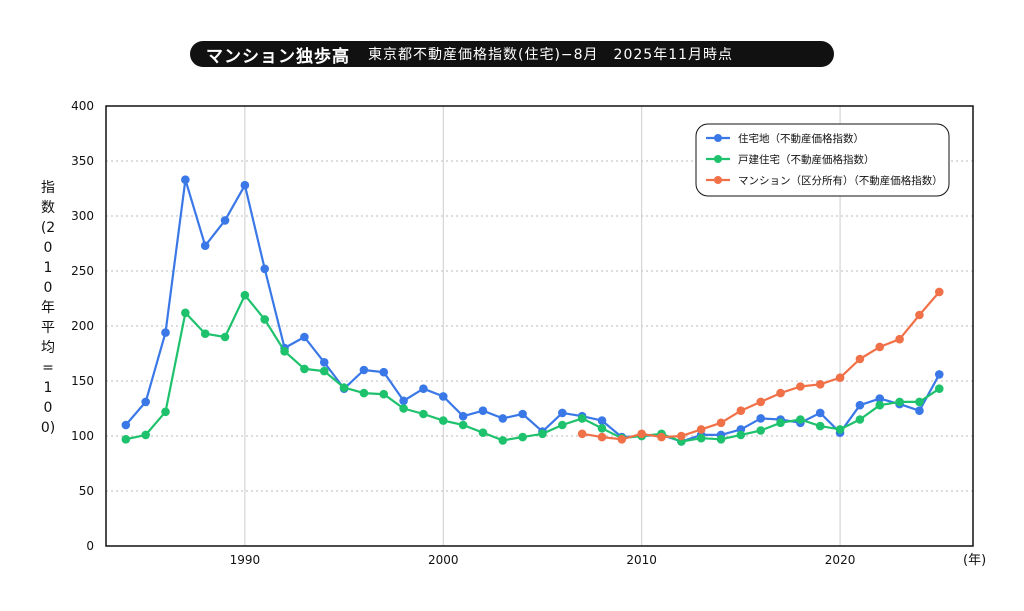  Describe the element at coordinates (551, 55) in the screenshot. I see `chart-subtitle: 東京都不動産価格指数(住宅)−8月 2025年11月時点` at that location.